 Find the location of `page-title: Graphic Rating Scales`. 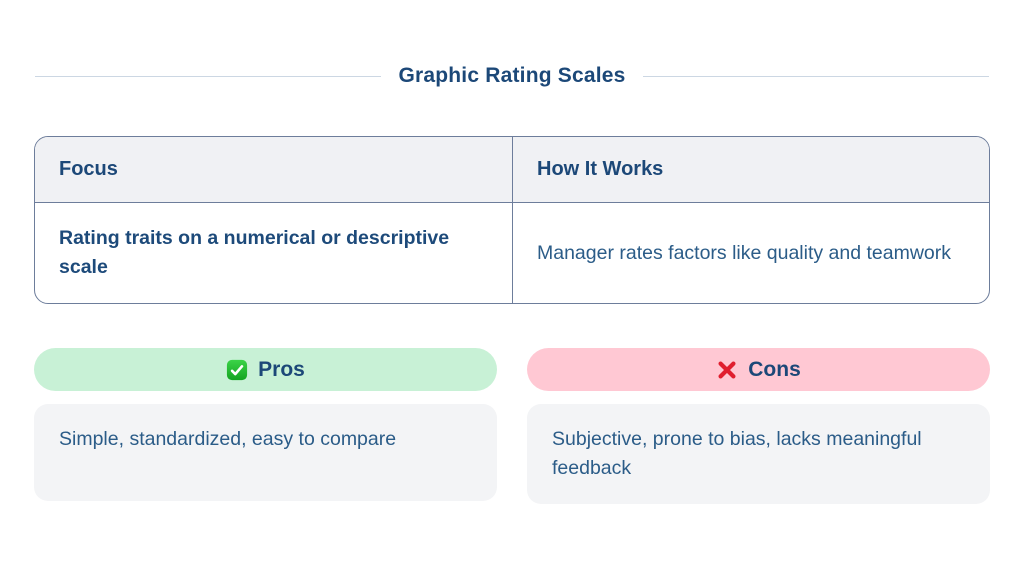

page-title: Graphic Rating Scales is located at coordinates (512, 75).